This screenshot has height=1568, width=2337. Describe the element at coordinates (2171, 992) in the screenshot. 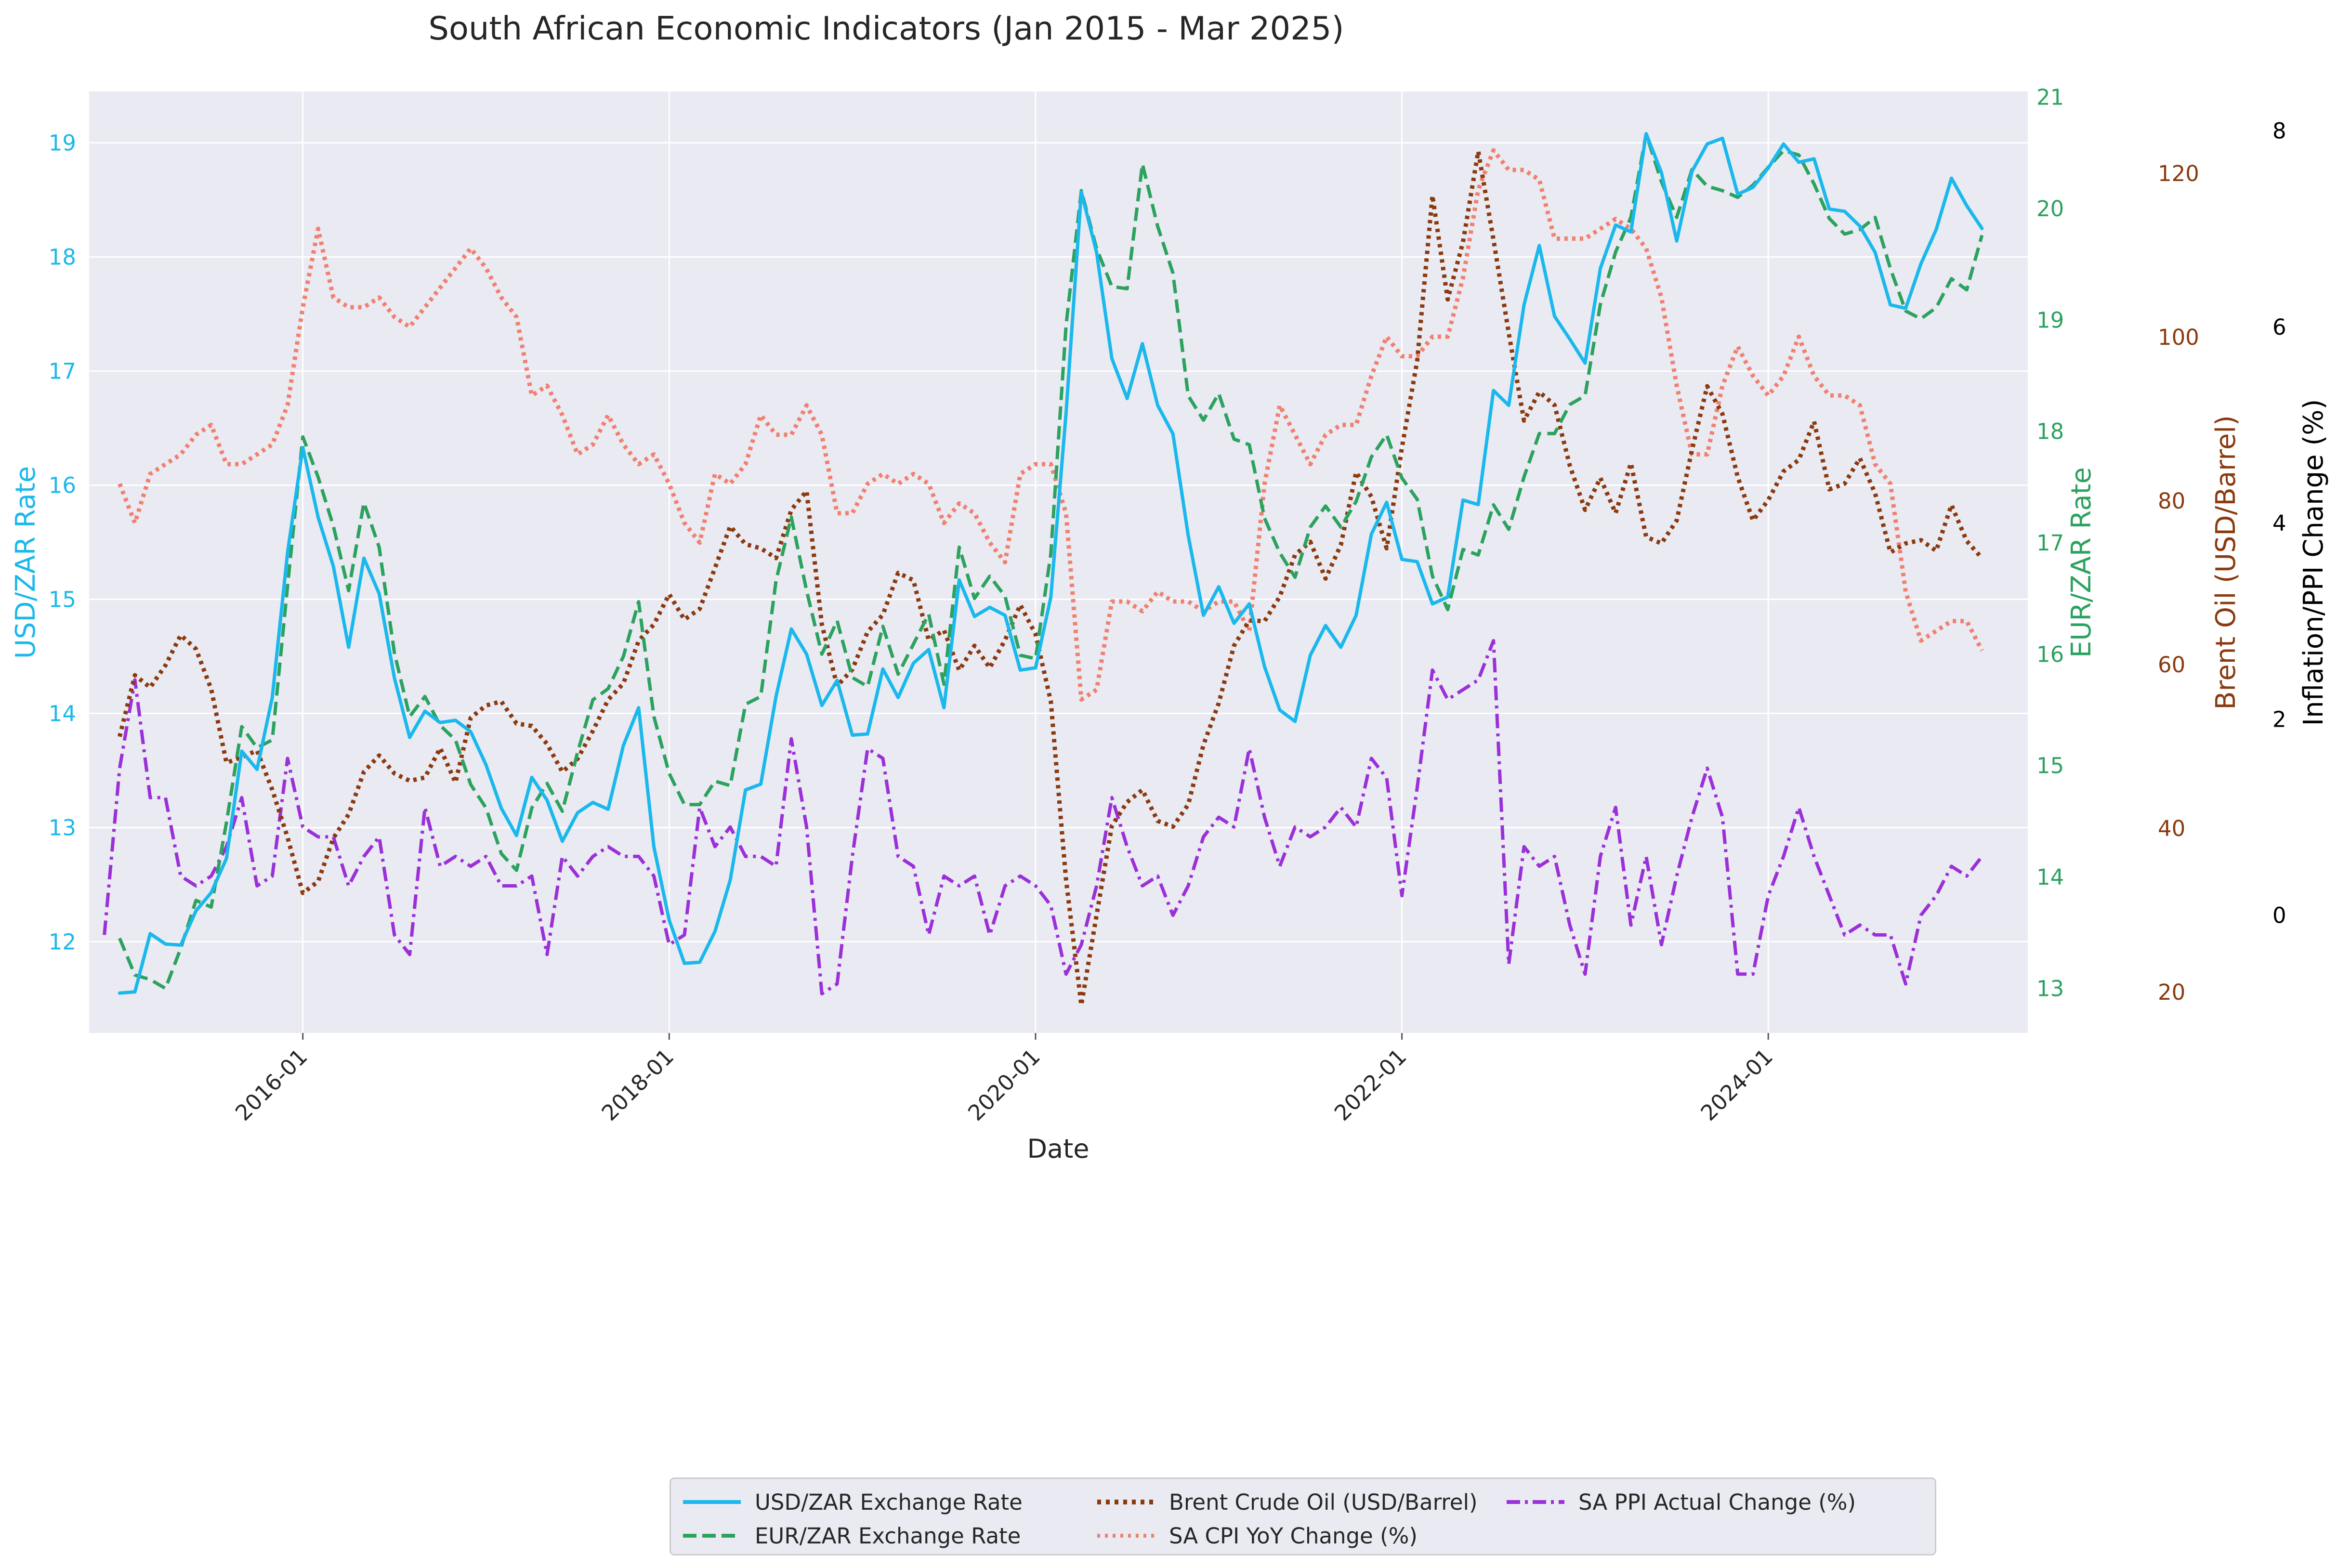

I see `brent-tick-label: 20` at that location.